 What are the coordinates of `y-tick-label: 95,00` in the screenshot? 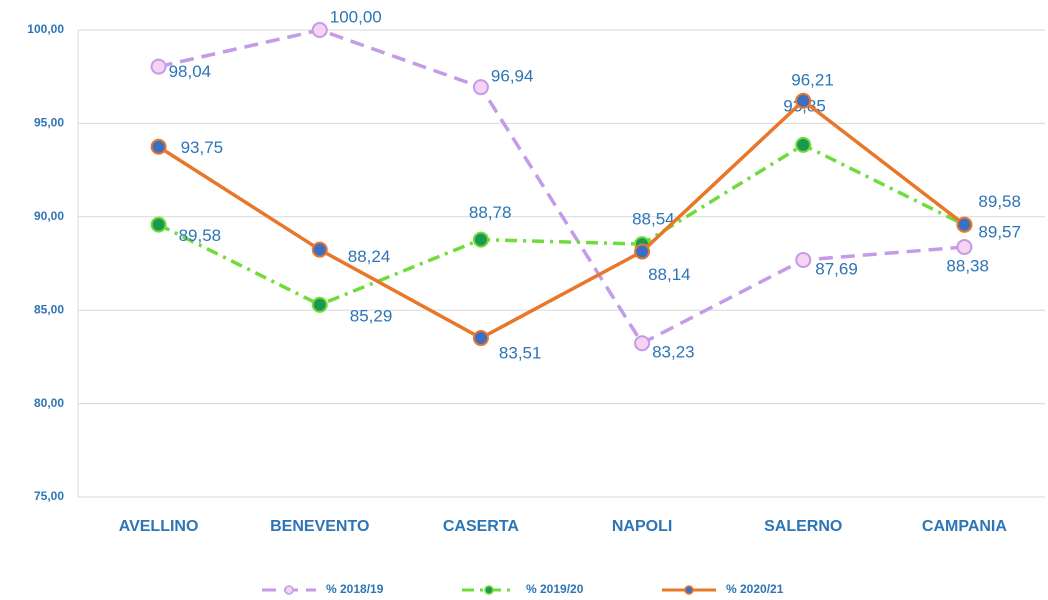 It's located at (49, 123).